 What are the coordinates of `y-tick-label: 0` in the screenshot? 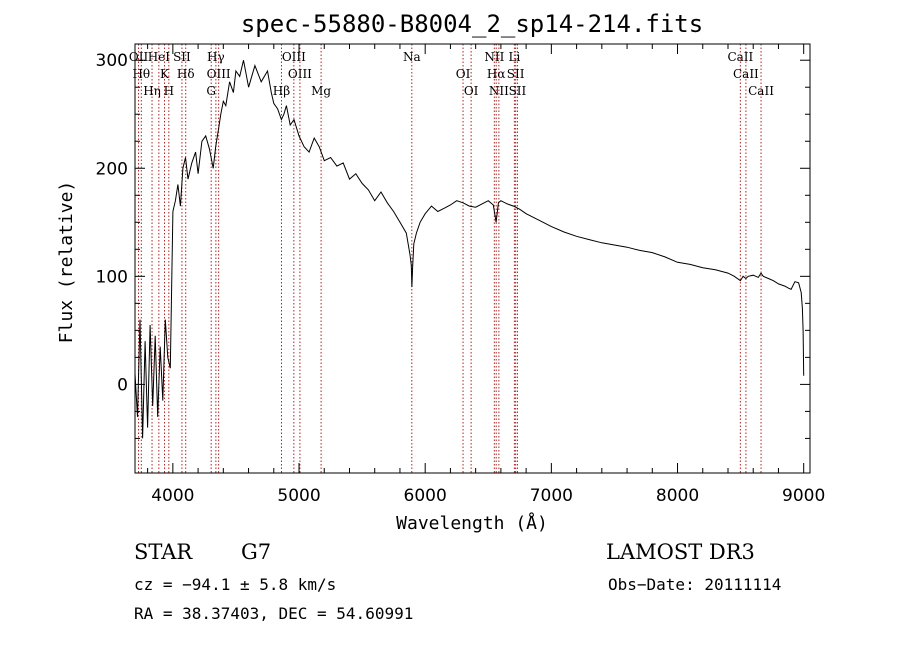 It's located at (122, 385).